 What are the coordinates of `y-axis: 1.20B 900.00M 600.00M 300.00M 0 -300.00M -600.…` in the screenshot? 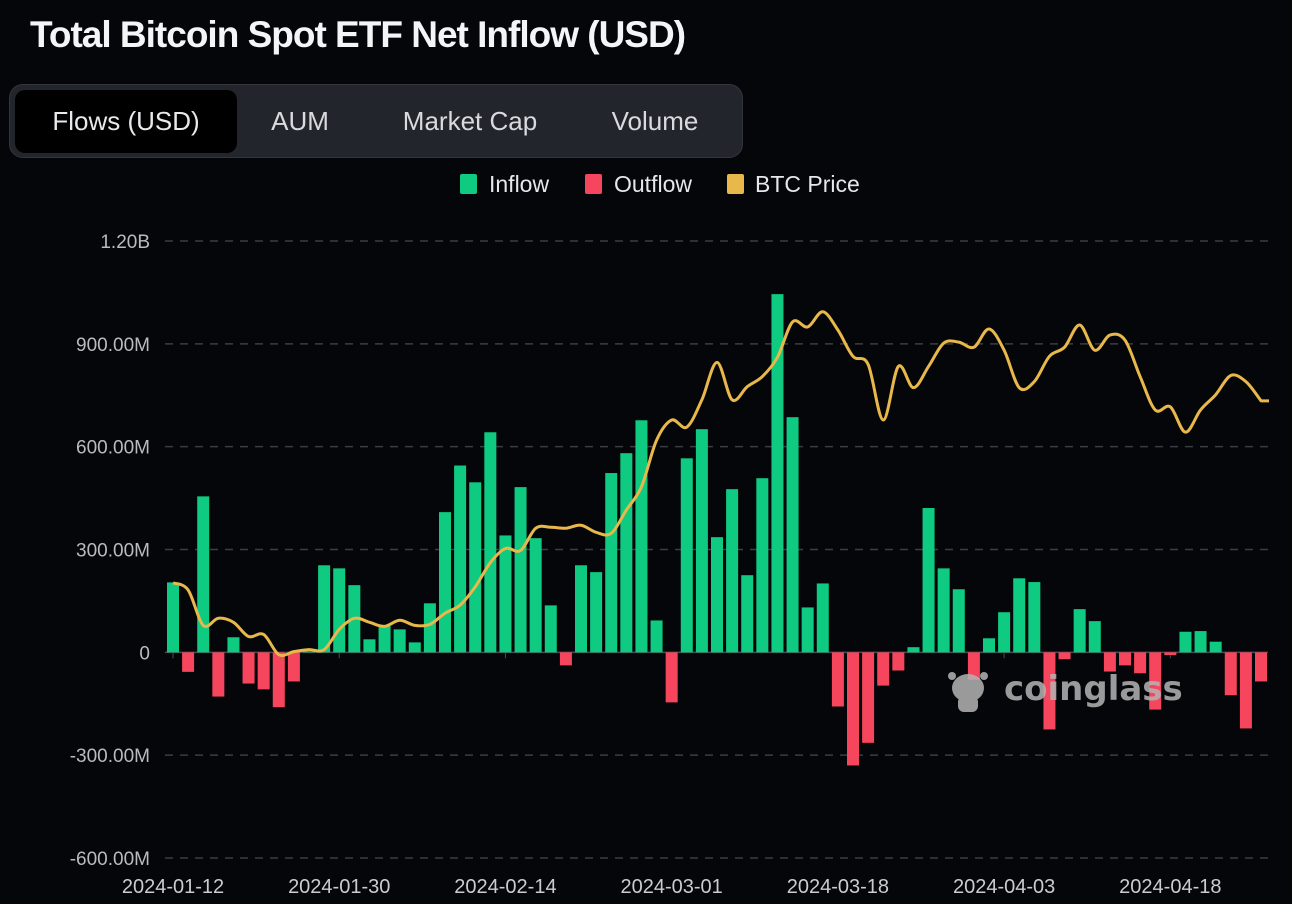 It's located at (110, 551).